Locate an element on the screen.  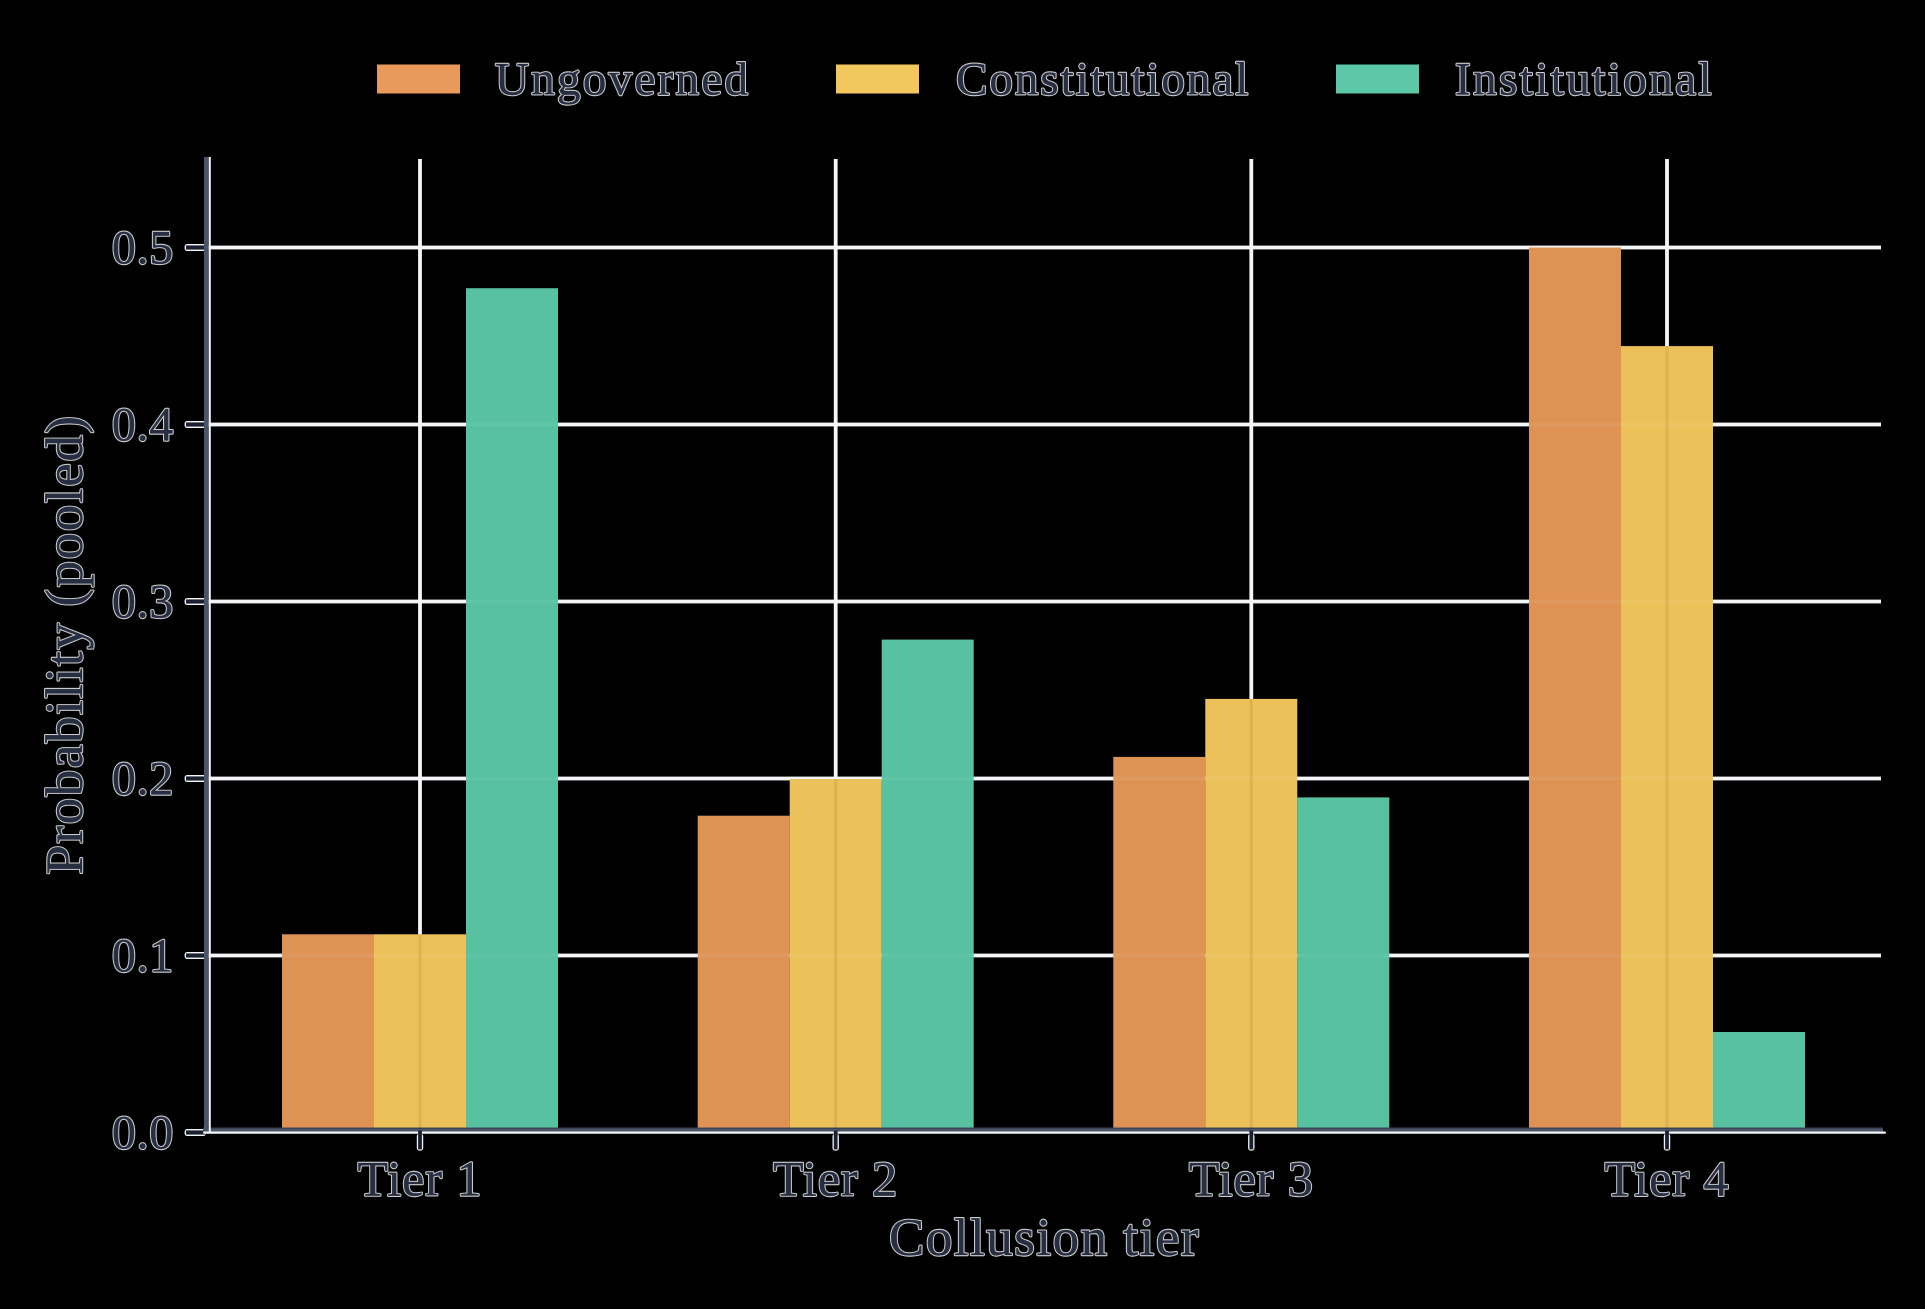
svg-text: 0.5 is located at coordinates (143, 248).